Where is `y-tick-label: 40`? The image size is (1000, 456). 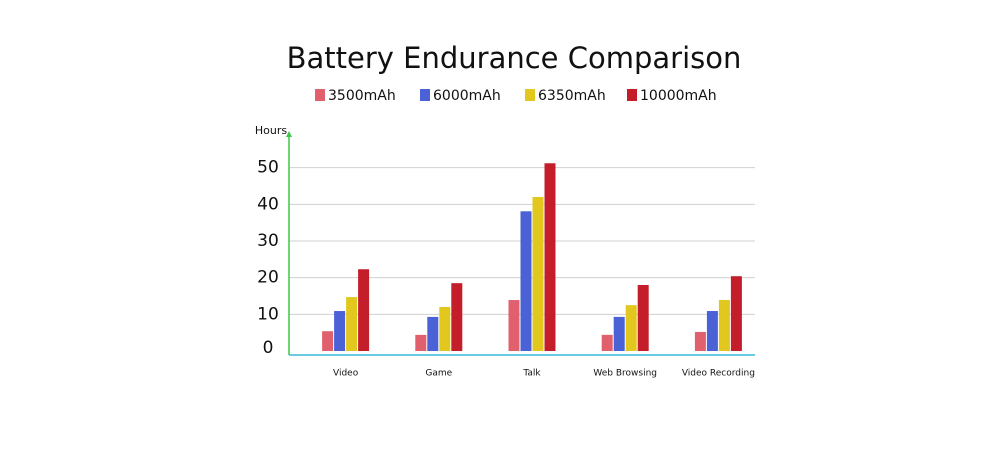 y-tick-label: 40 is located at coordinates (268, 204).